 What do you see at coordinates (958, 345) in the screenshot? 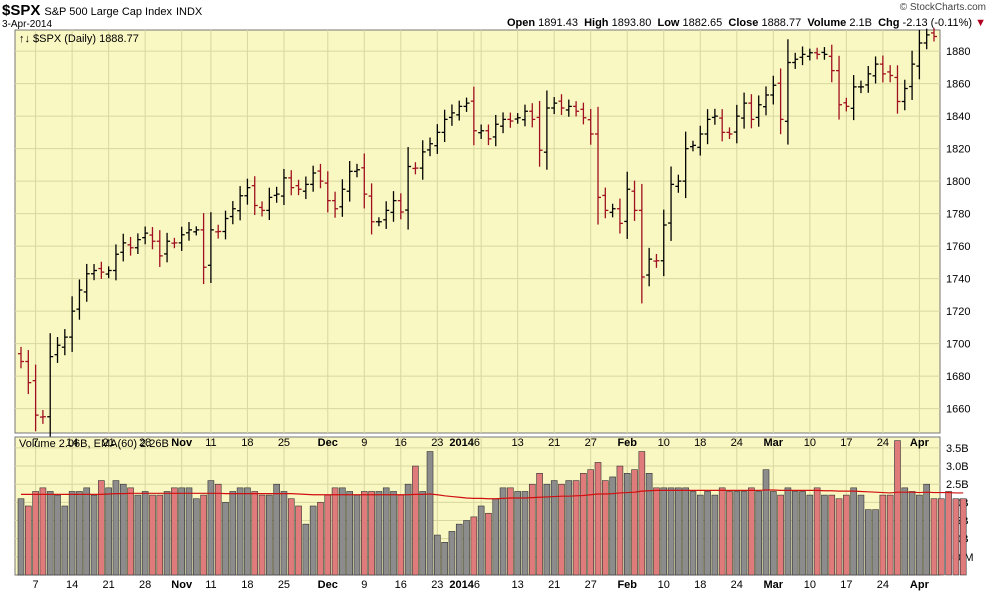
I see `price-tick-label: 1700` at bounding box center [958, 345].